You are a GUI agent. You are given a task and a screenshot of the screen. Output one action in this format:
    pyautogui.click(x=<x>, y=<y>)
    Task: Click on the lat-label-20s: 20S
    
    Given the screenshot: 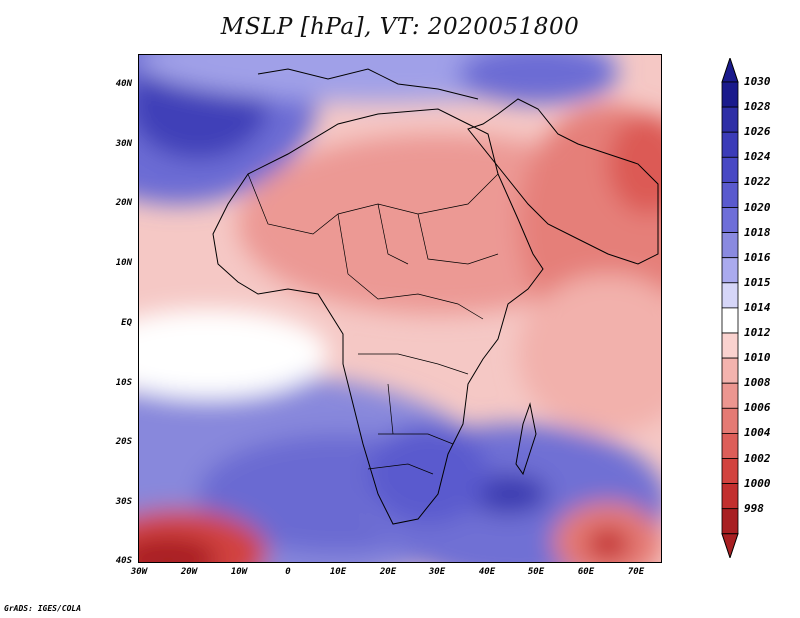 What is the action you would take?
    pyautogui.click(x=123, y=442)
    